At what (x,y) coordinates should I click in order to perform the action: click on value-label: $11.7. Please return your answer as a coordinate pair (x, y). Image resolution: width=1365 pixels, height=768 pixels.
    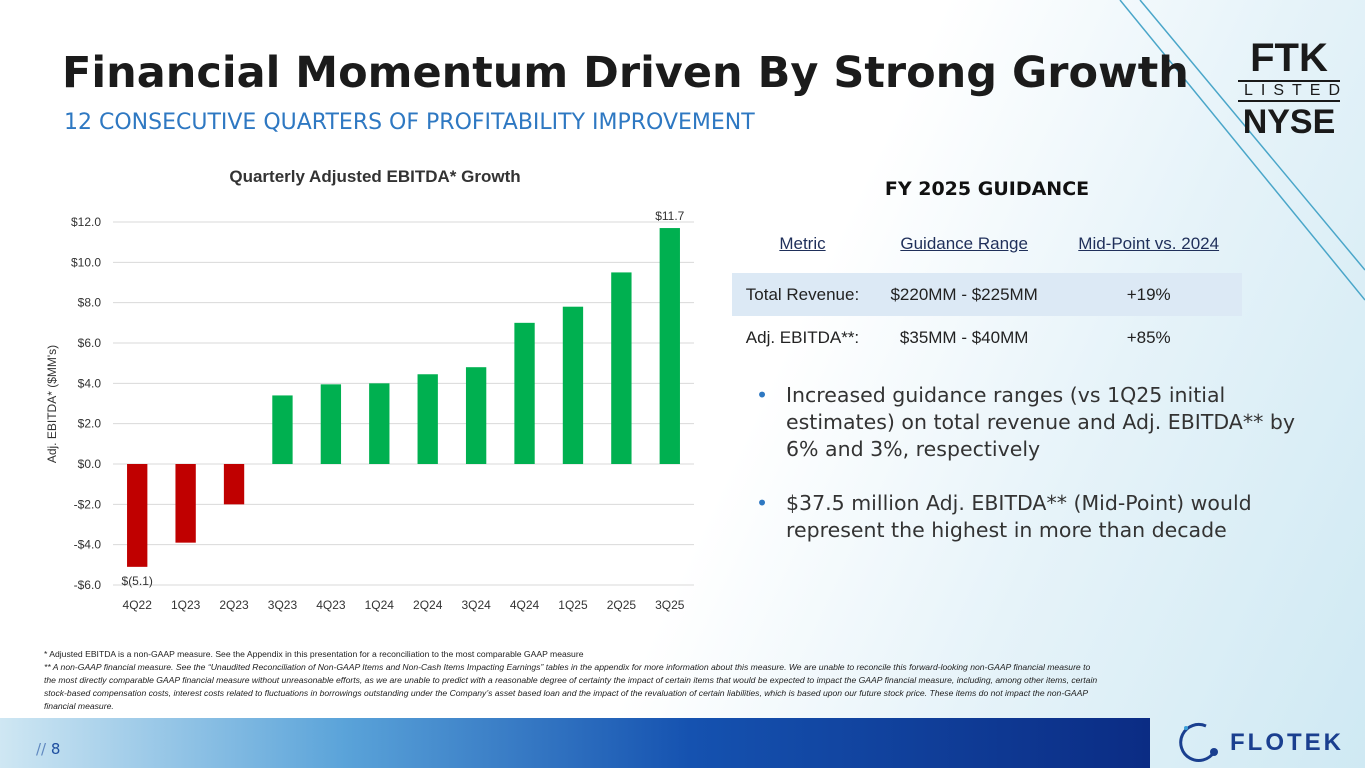
    Looking at the image, I should click on (669, 216).